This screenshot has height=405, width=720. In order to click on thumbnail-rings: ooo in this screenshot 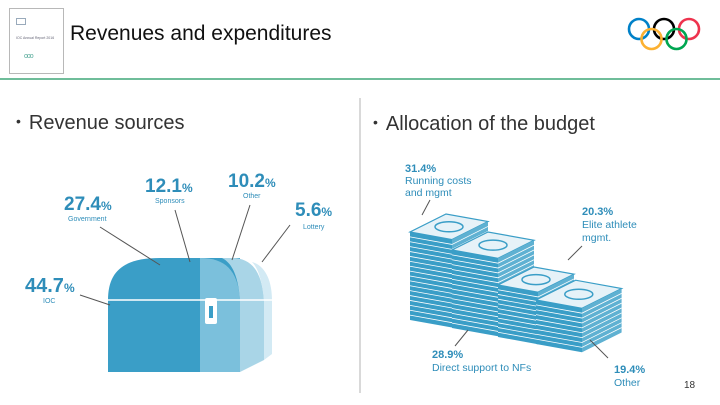, I will do `click(29, 56)`.